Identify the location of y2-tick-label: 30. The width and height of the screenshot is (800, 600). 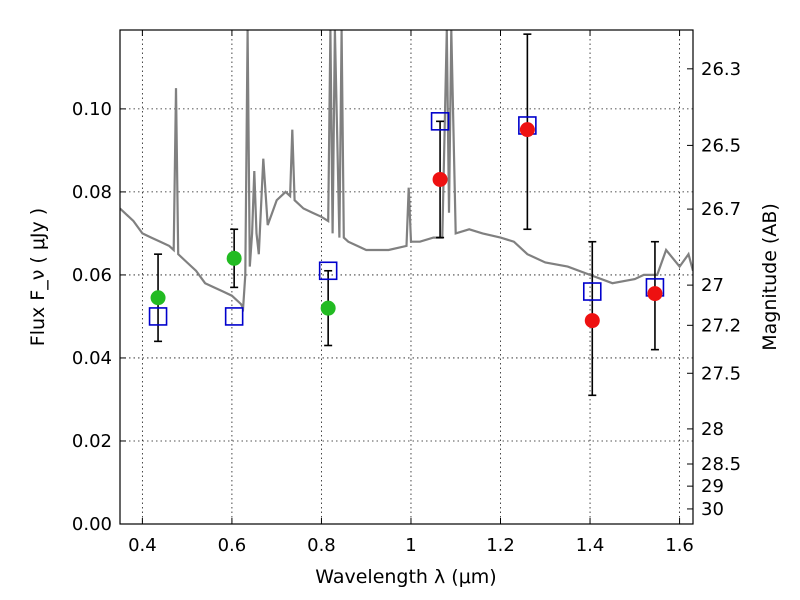
(712, 509).